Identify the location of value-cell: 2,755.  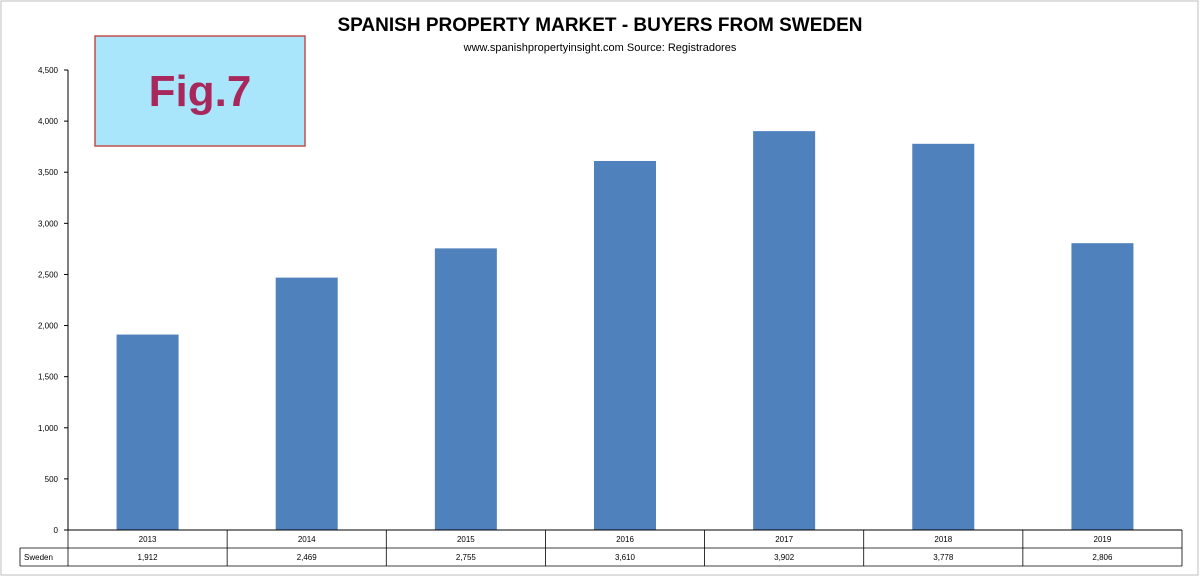
(466, 557).